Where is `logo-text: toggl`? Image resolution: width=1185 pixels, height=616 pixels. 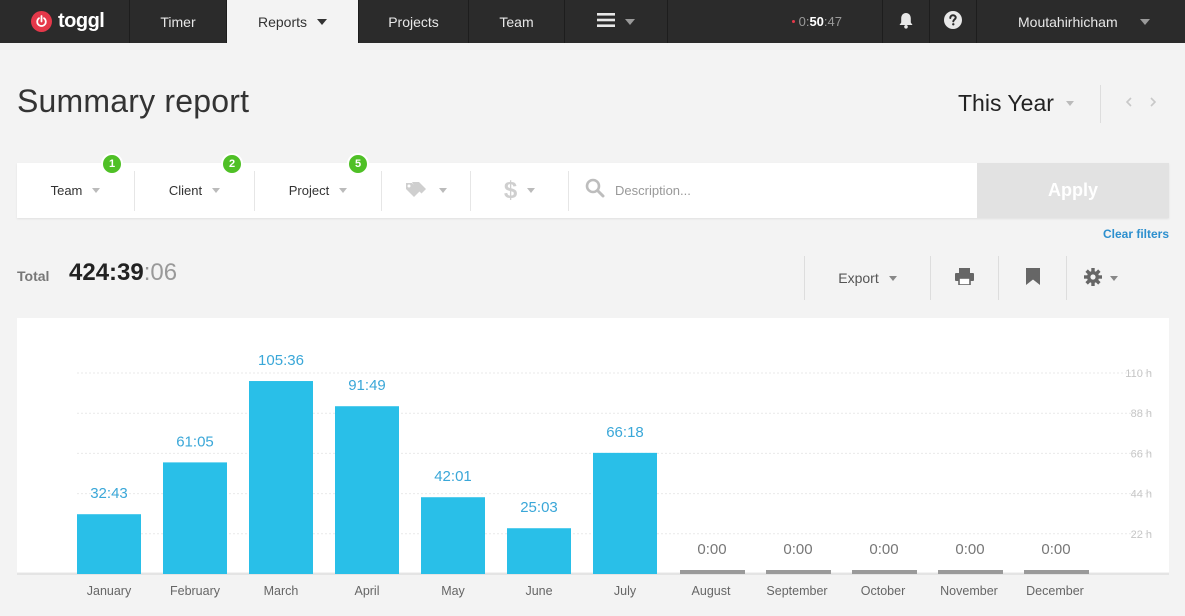
logo-text: toggl is located at coordinates (81, 21).